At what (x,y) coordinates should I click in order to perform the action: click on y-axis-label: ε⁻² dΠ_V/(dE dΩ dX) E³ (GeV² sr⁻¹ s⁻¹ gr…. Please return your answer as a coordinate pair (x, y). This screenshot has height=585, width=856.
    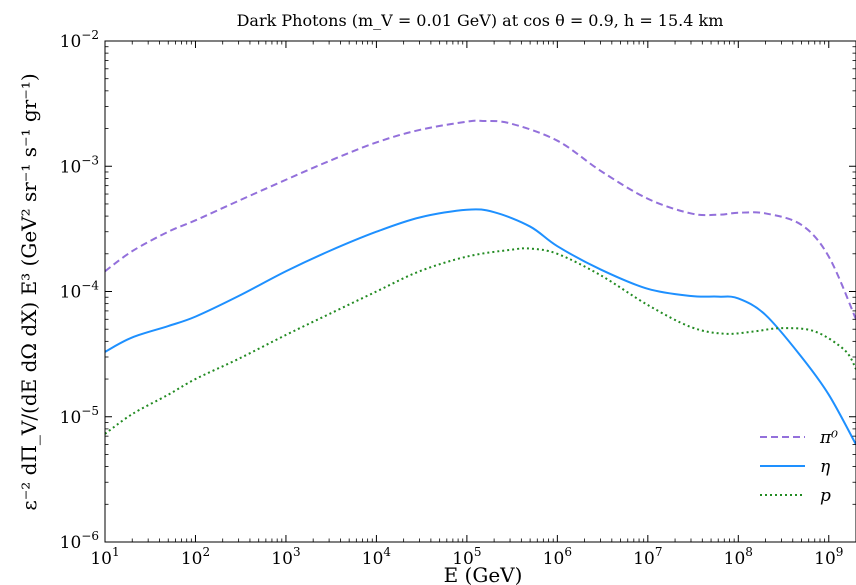
    Looking at the image, I should click on (29, 291).